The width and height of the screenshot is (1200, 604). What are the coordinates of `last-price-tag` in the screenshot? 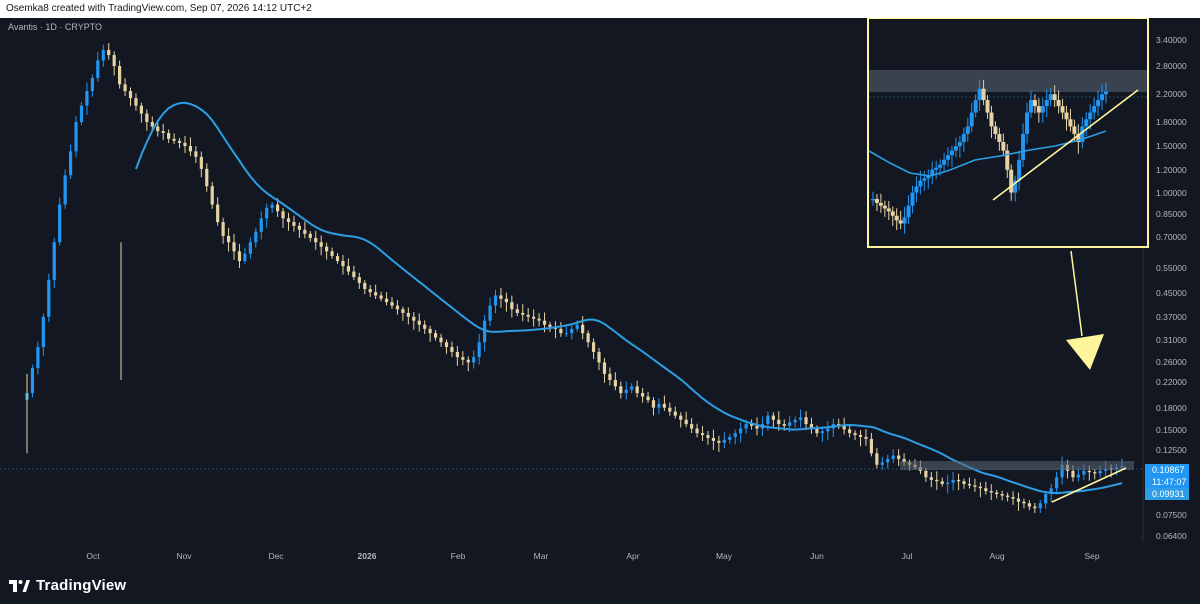 It's located at (1167, 470).